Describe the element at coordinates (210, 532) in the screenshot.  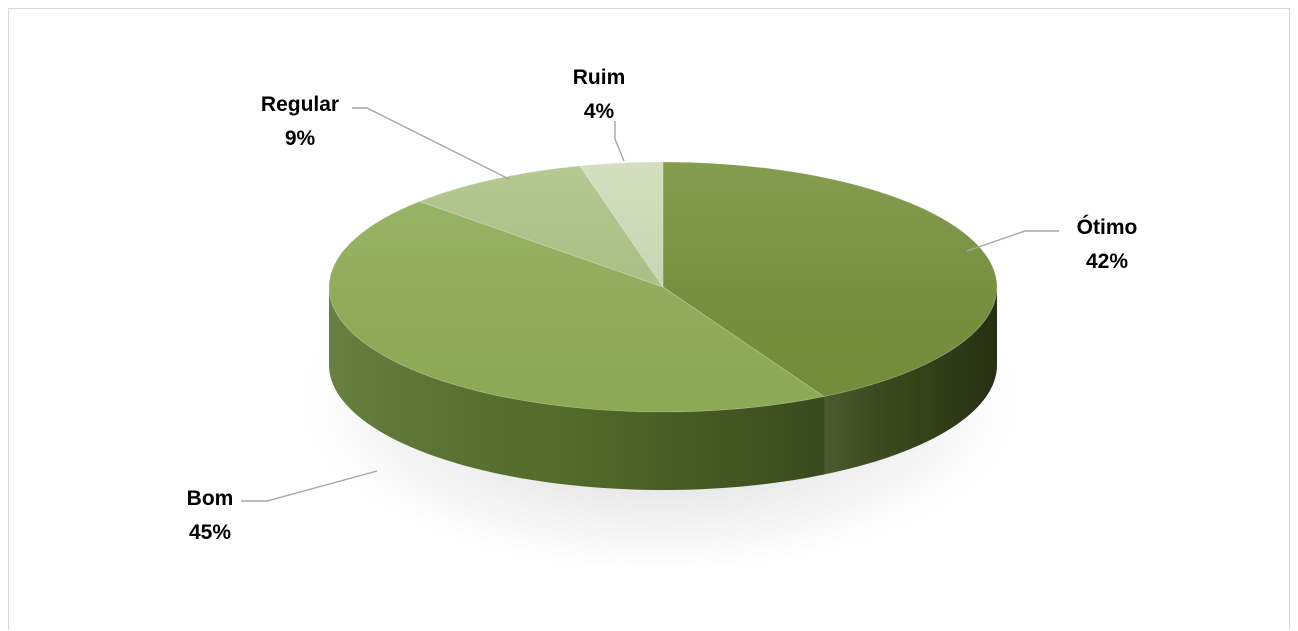
I see `slice-percent-bom: 45%` at that location.